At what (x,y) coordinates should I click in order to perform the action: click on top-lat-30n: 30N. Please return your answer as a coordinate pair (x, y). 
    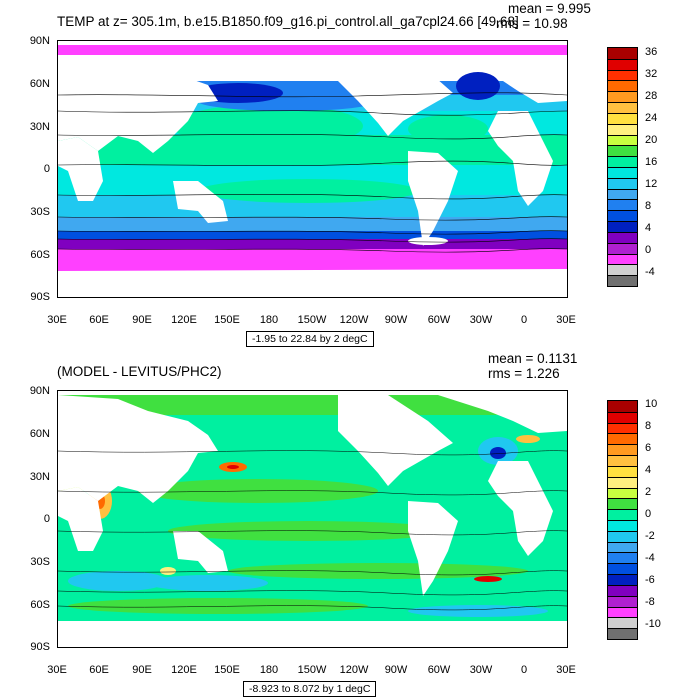
    Looking at the image, I should click on (39, 127).